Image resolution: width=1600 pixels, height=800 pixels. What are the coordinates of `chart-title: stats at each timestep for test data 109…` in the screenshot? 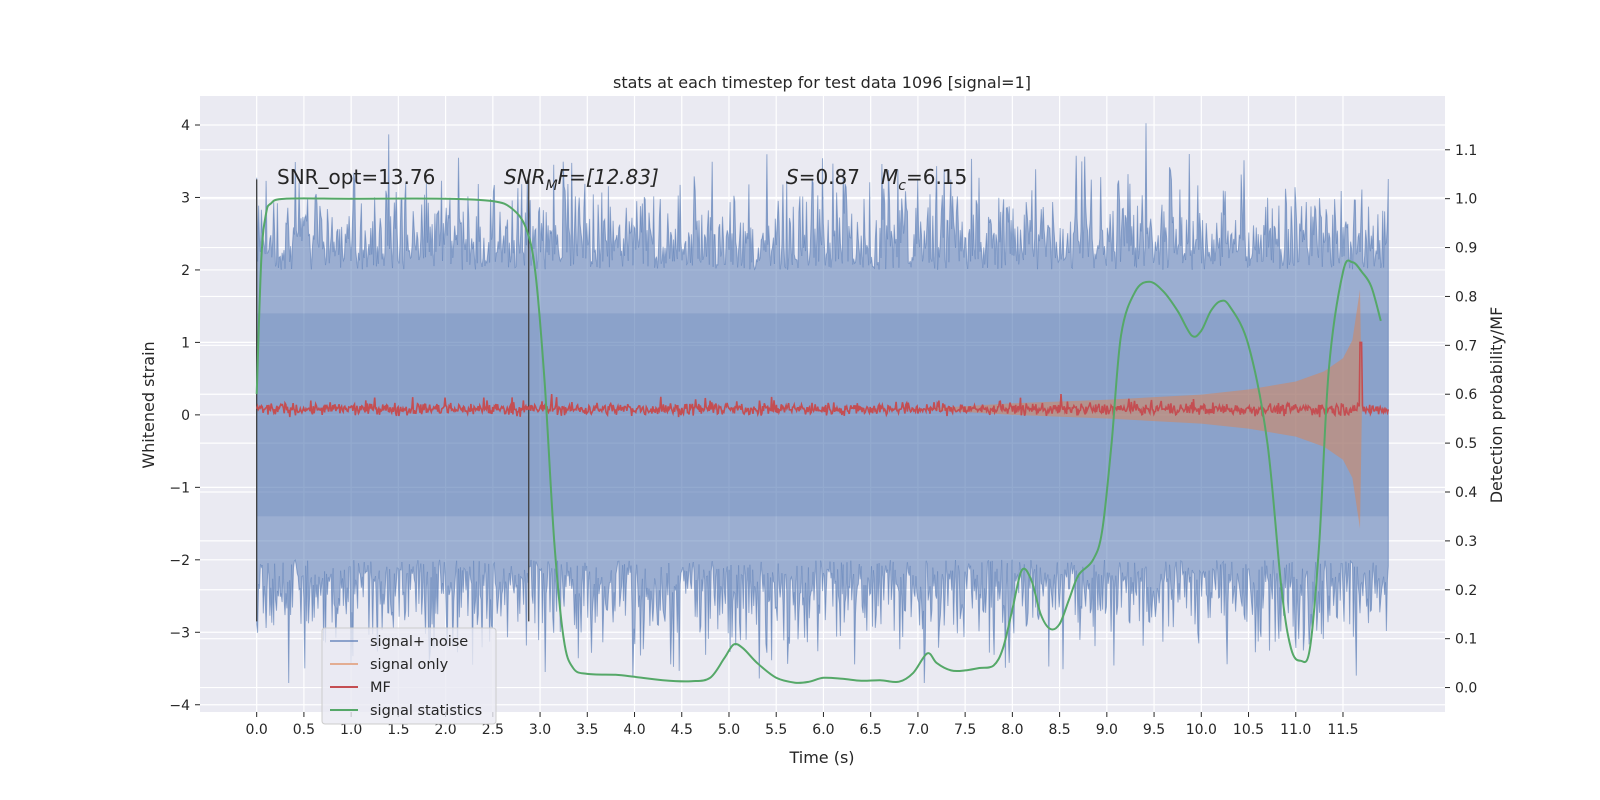 It's located at (822, 82).